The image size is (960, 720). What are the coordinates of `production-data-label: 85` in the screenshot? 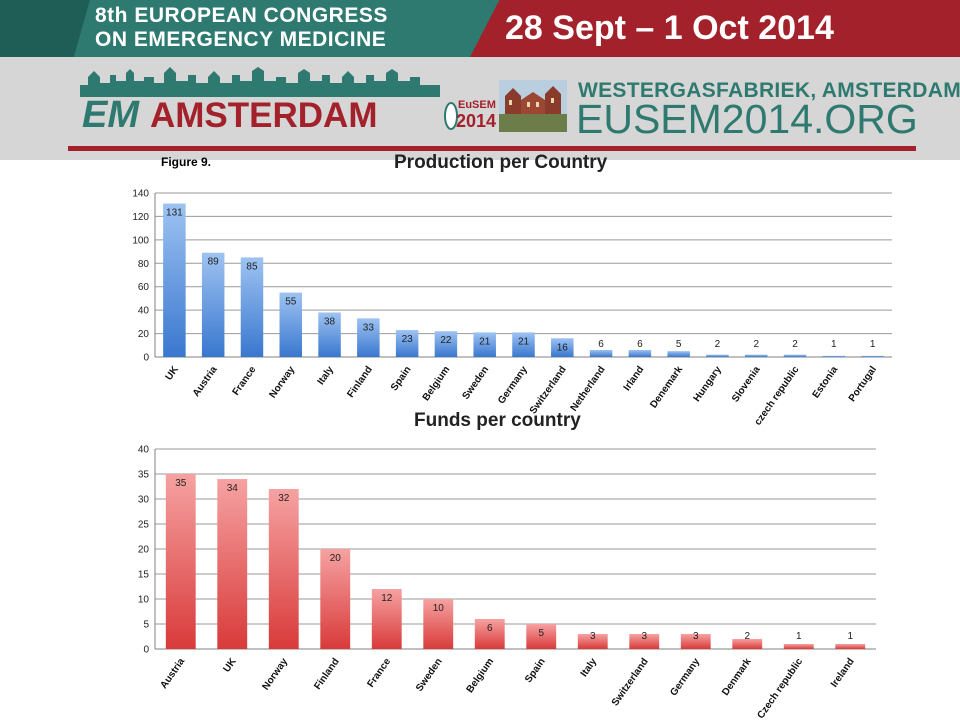 It's located at (252, 266).